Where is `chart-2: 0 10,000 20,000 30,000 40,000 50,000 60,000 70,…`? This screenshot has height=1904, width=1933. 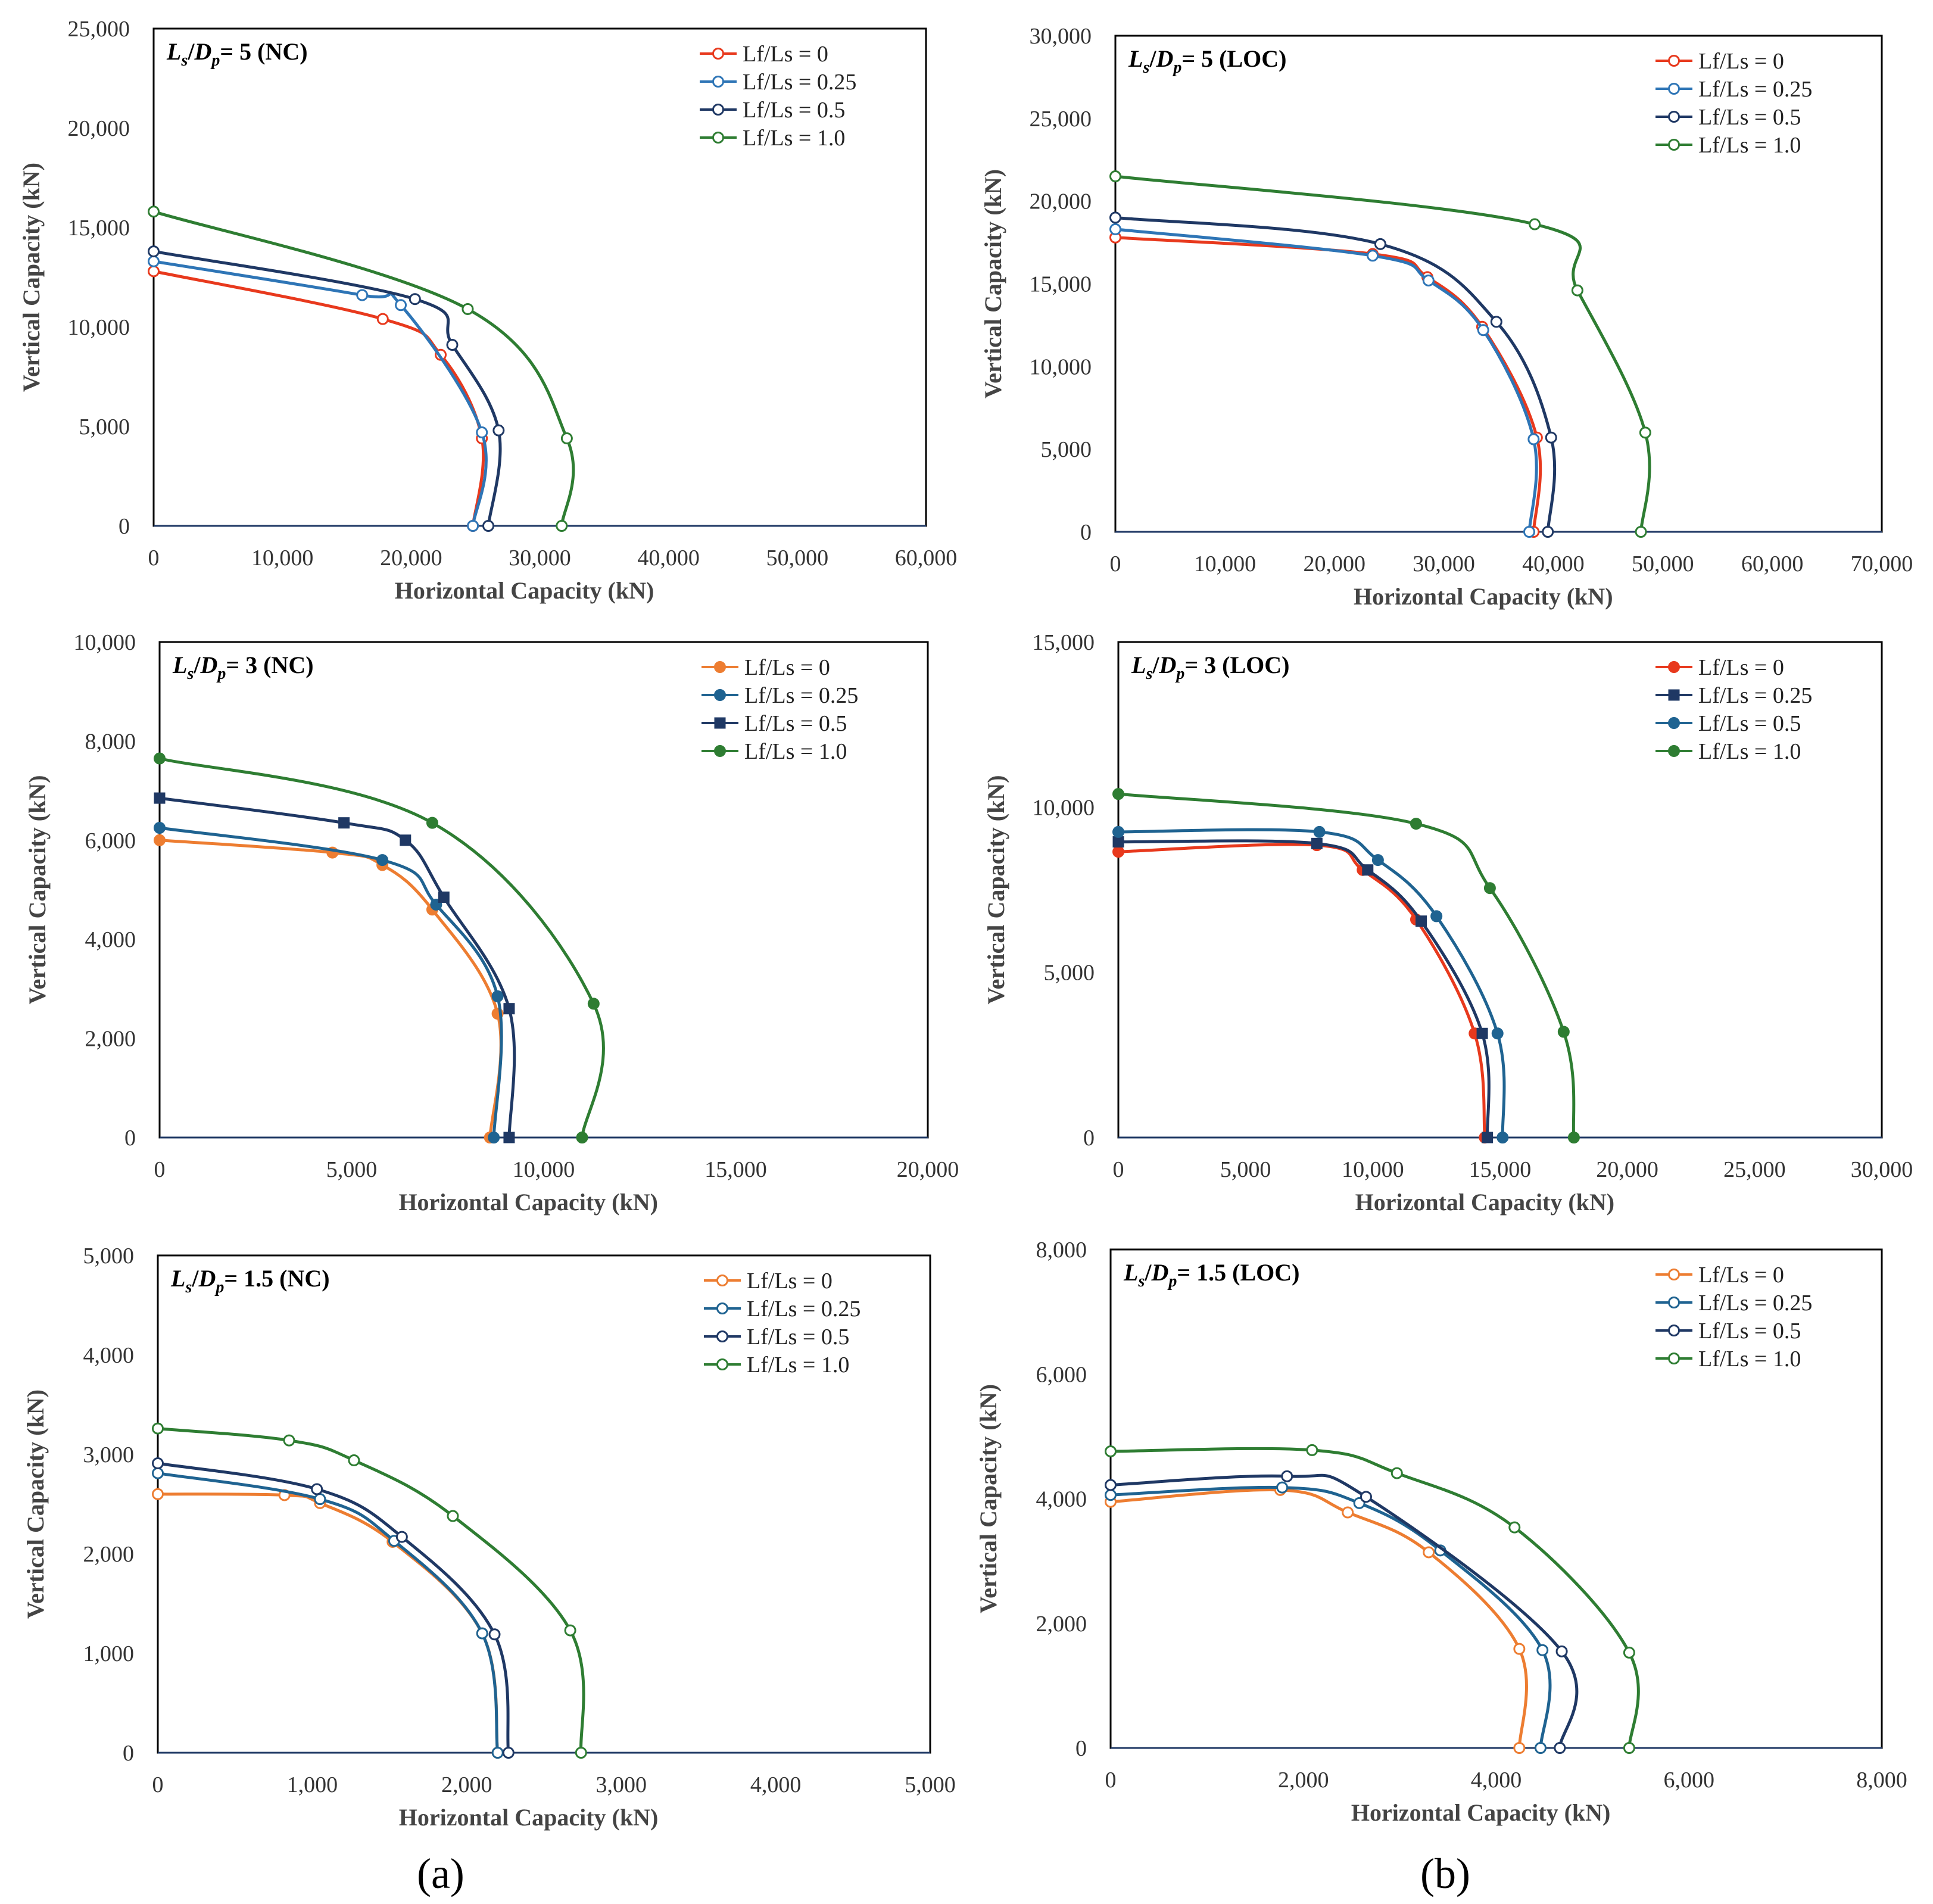 chart-2: 0 10,000 20,000 30,000 40,000 50,000 60,000 70,… is located at coordinates (1446, 317).